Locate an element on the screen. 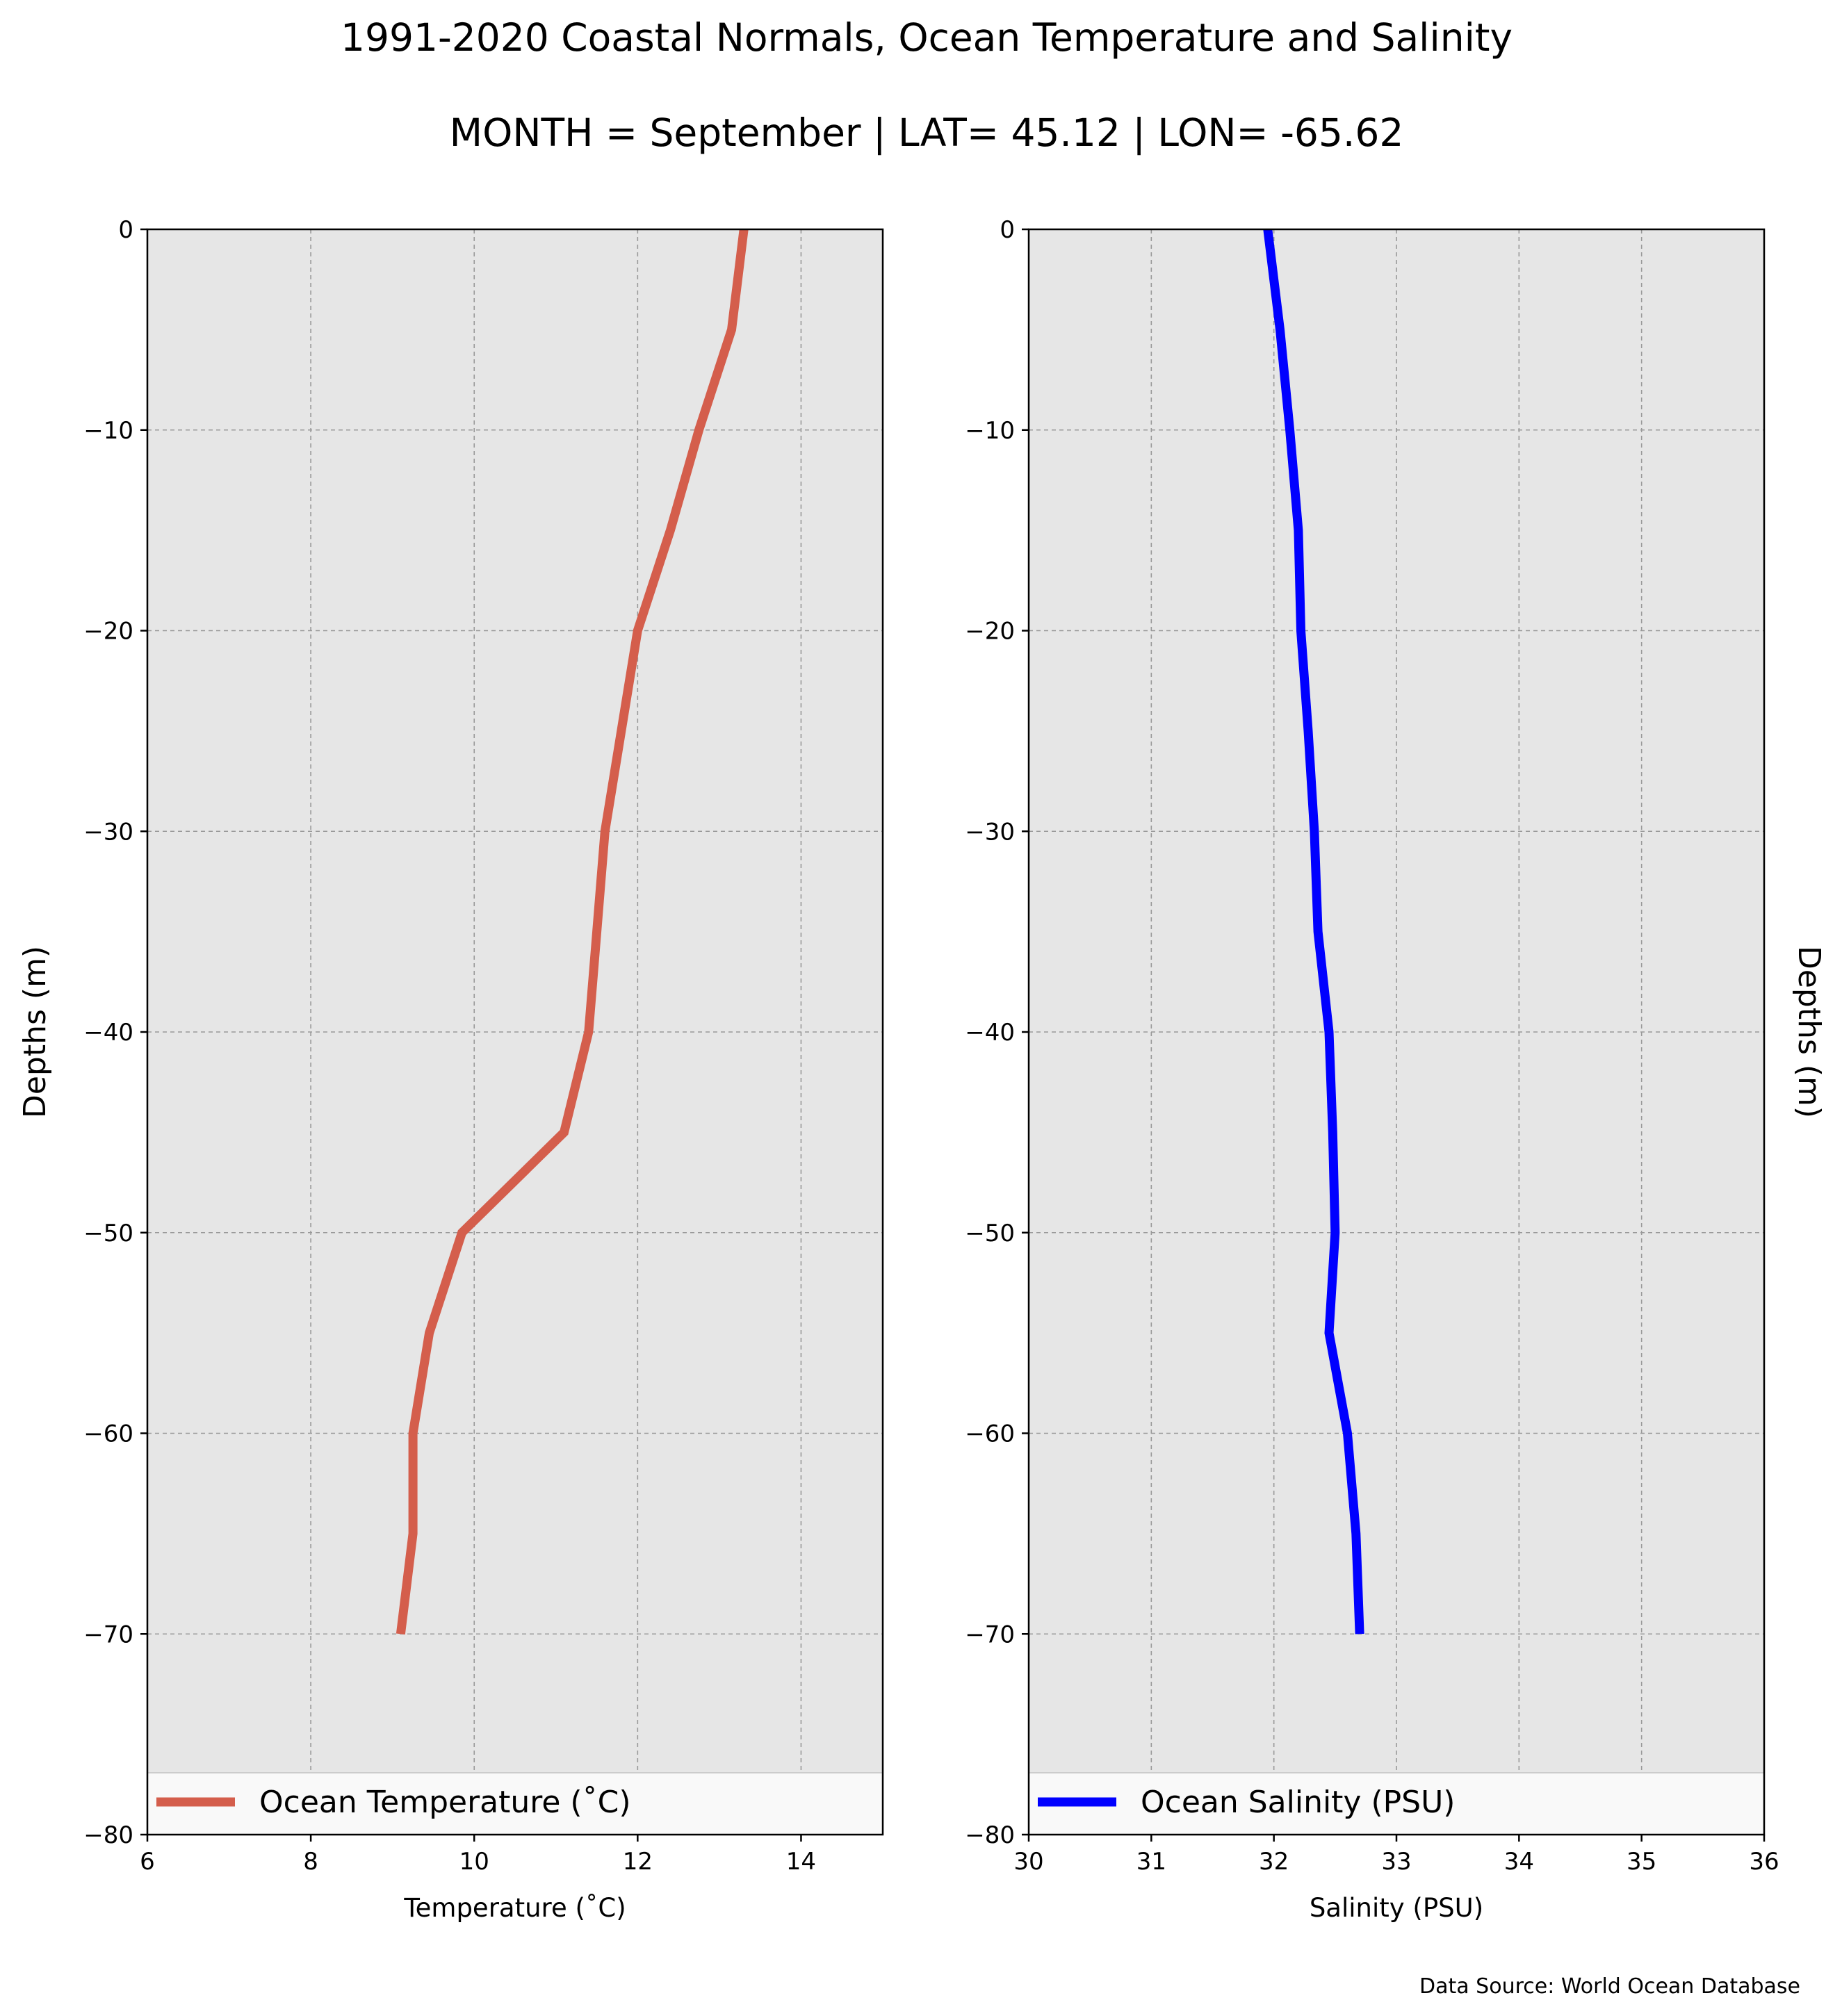 This screenshot has width=1842, height=2016. legend-box is located at coordinates (1396, 1804).